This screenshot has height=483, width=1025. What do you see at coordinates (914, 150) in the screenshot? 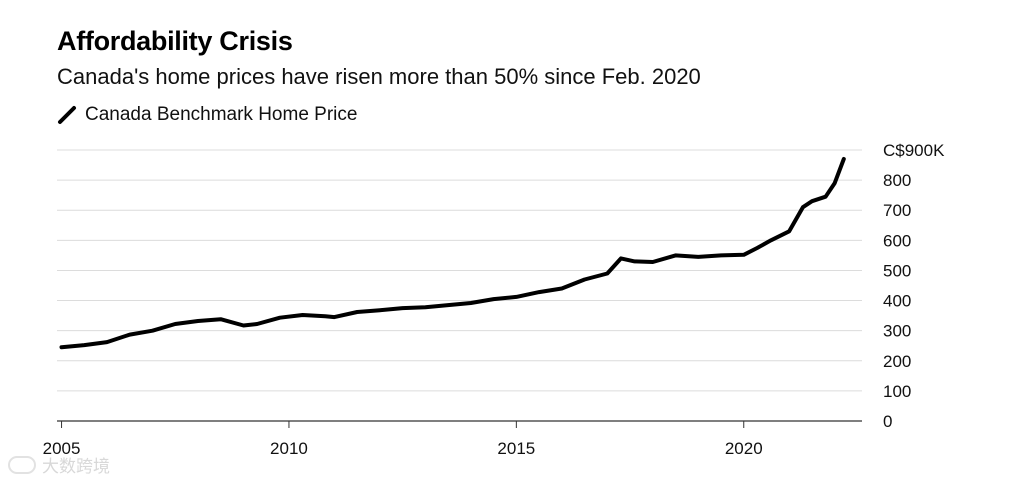
I see `y-tick-label: C$900K` at bounding box center [914, 150].